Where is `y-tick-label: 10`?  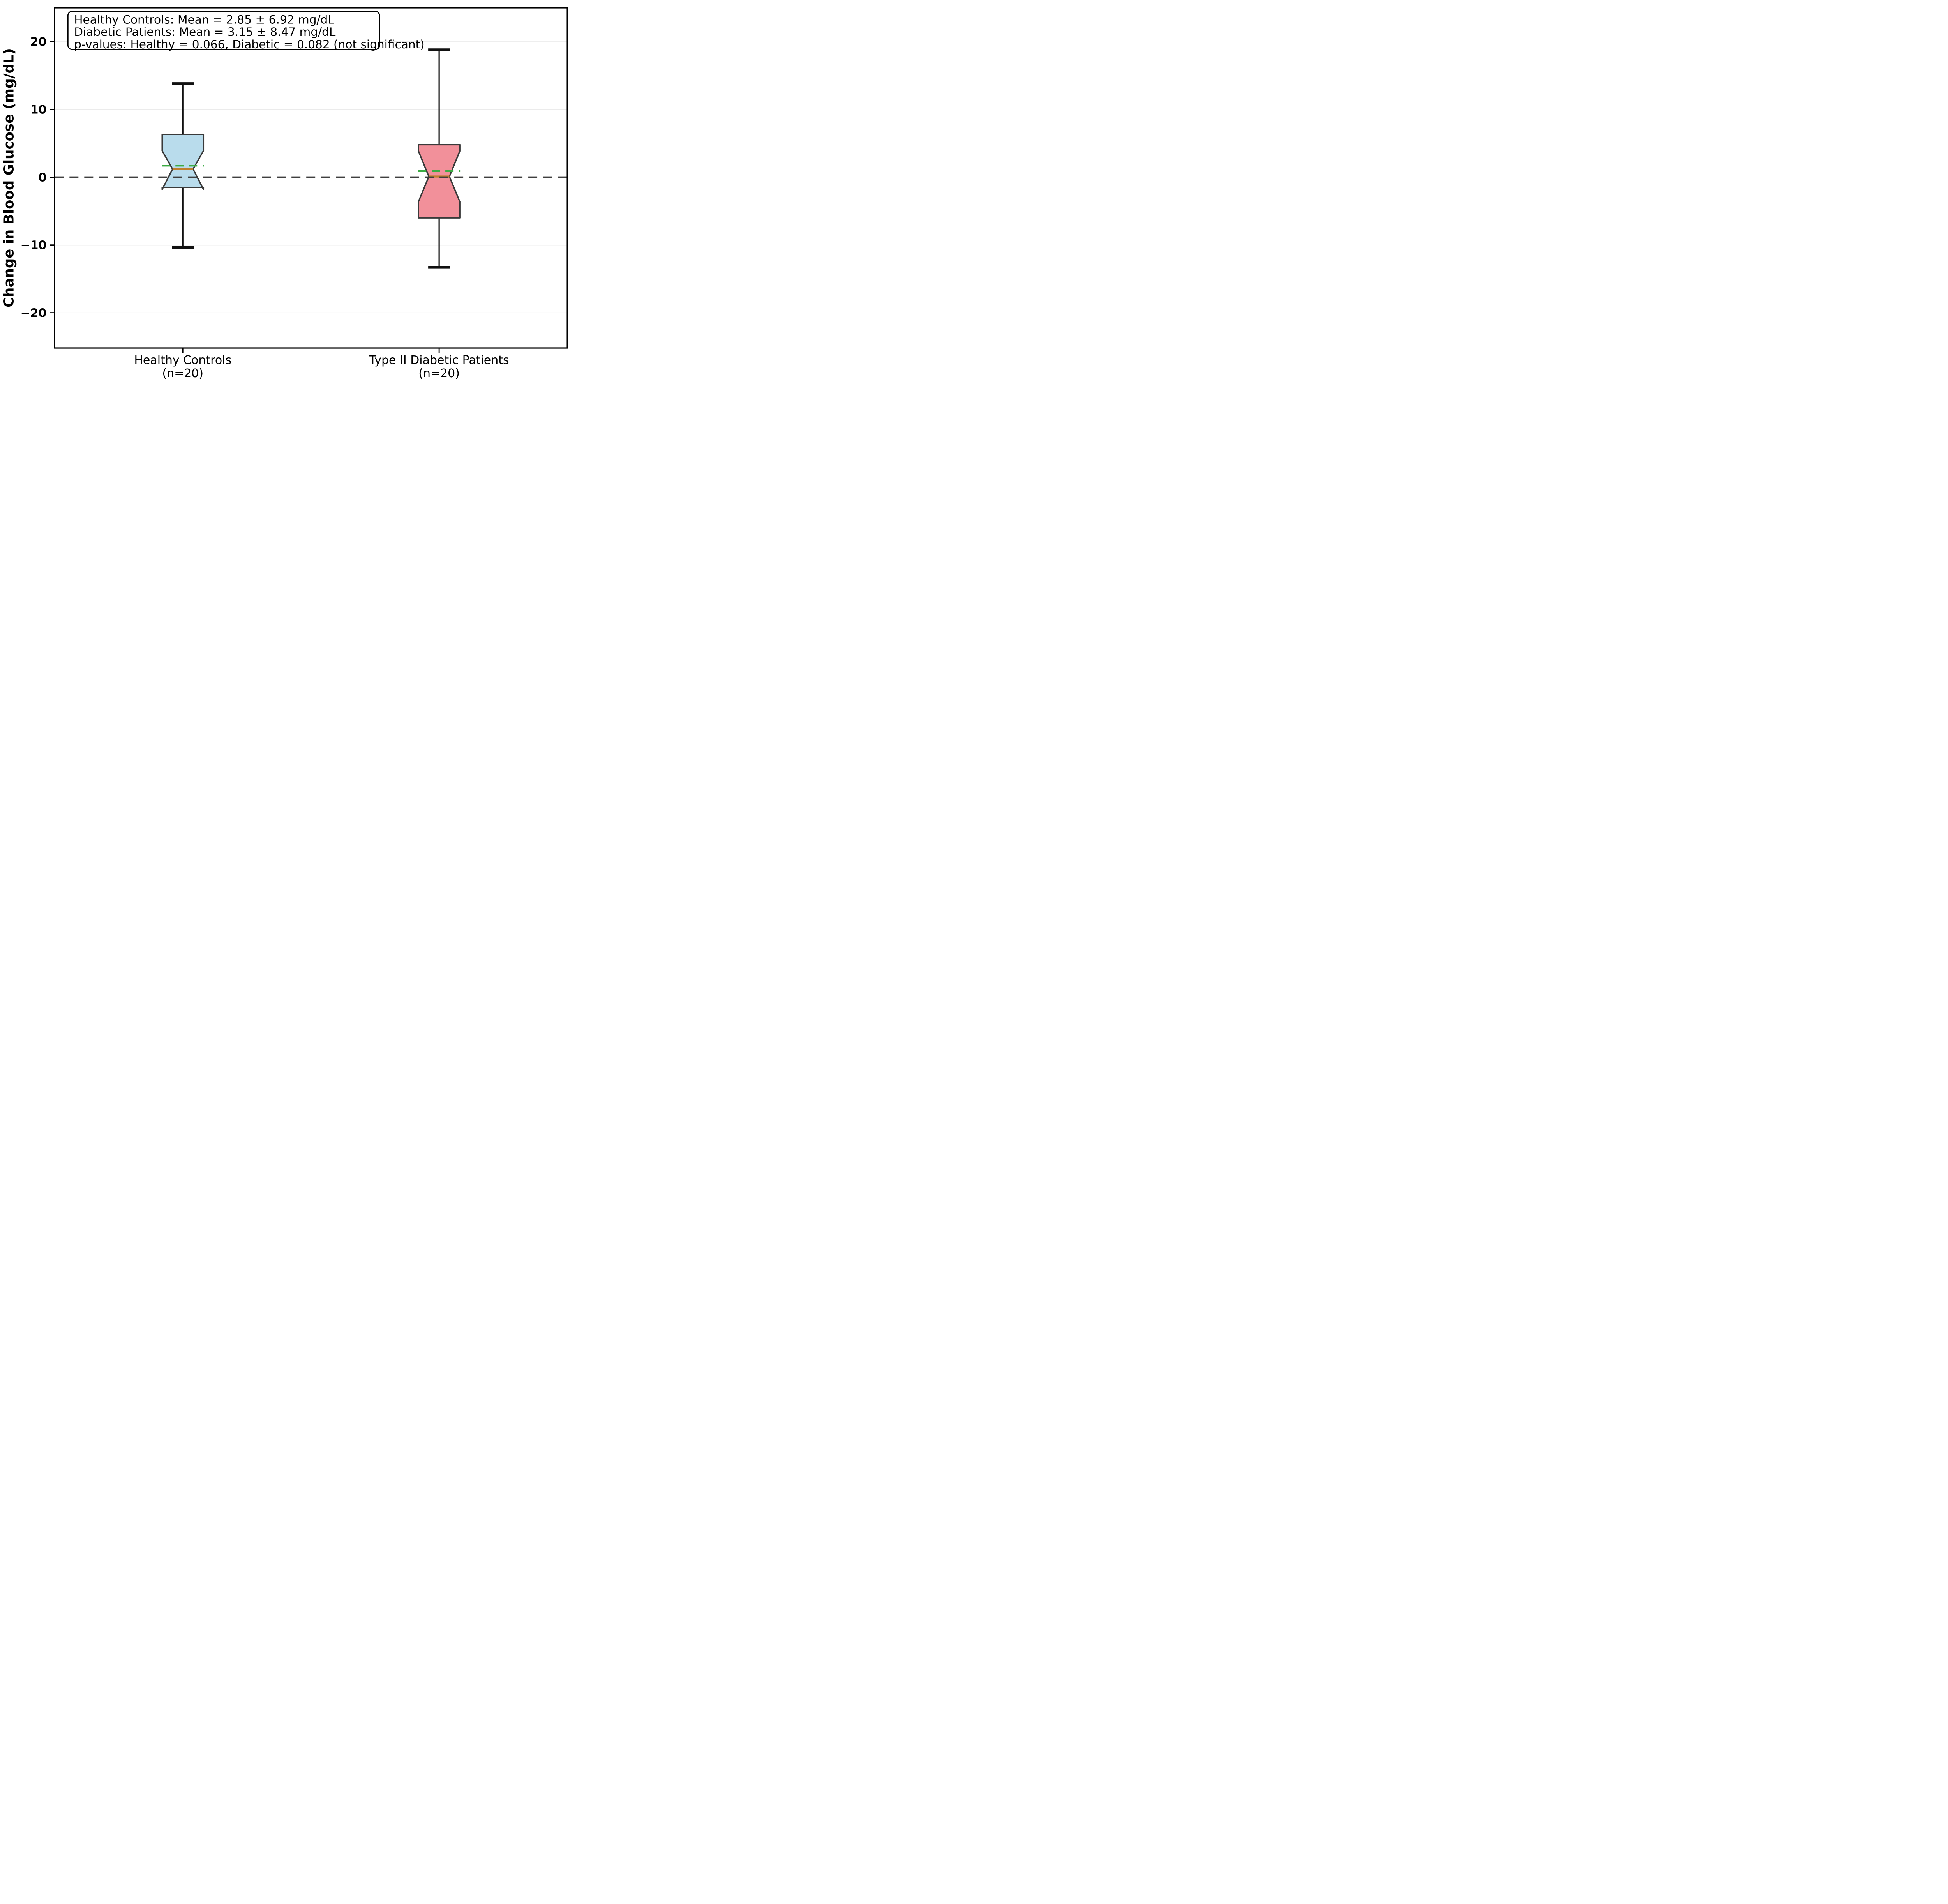
y-tick-label: 10 is located at coordinates (39, 110).